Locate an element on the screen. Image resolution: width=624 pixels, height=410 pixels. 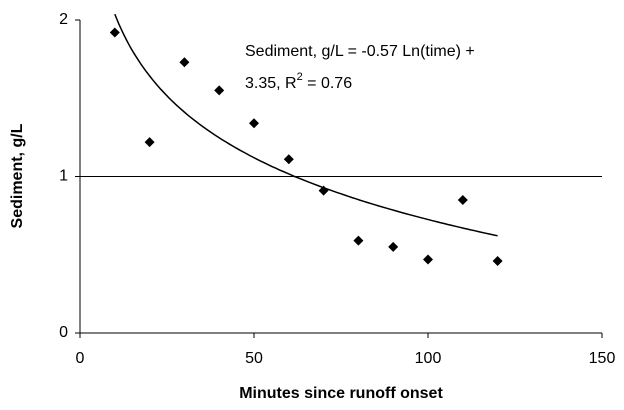
annotation-line: Sediment, g/L = -0.57 Ln(time) + is located at coordinates (360, 51).